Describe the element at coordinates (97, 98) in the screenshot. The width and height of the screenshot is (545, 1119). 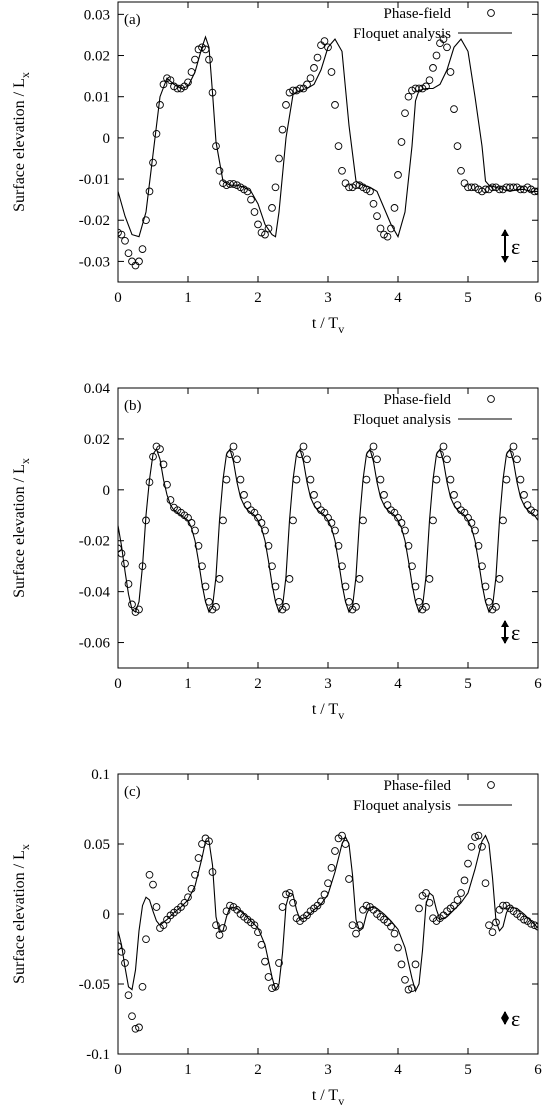
I see `y-tick-label: 0.01` at that location.